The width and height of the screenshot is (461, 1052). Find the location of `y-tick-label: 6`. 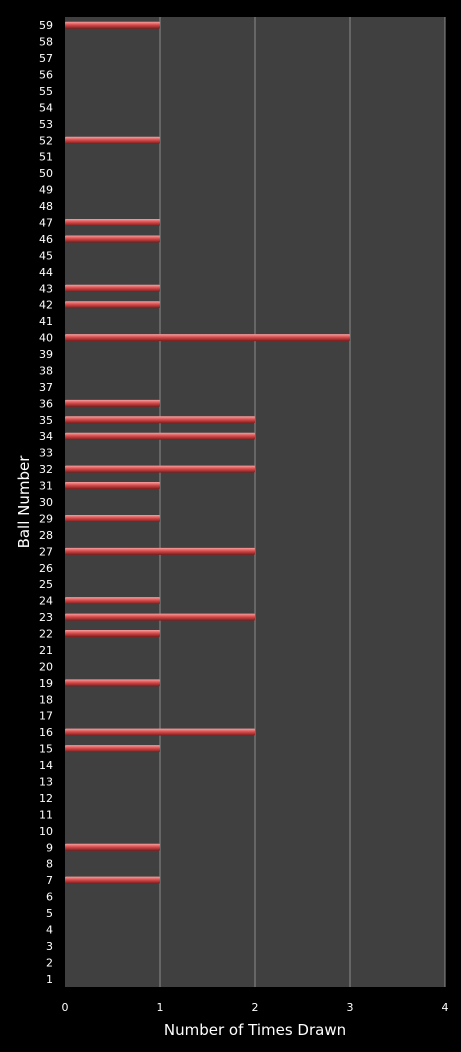

y-tick-label: 6 is located at coordinates (49, 897).